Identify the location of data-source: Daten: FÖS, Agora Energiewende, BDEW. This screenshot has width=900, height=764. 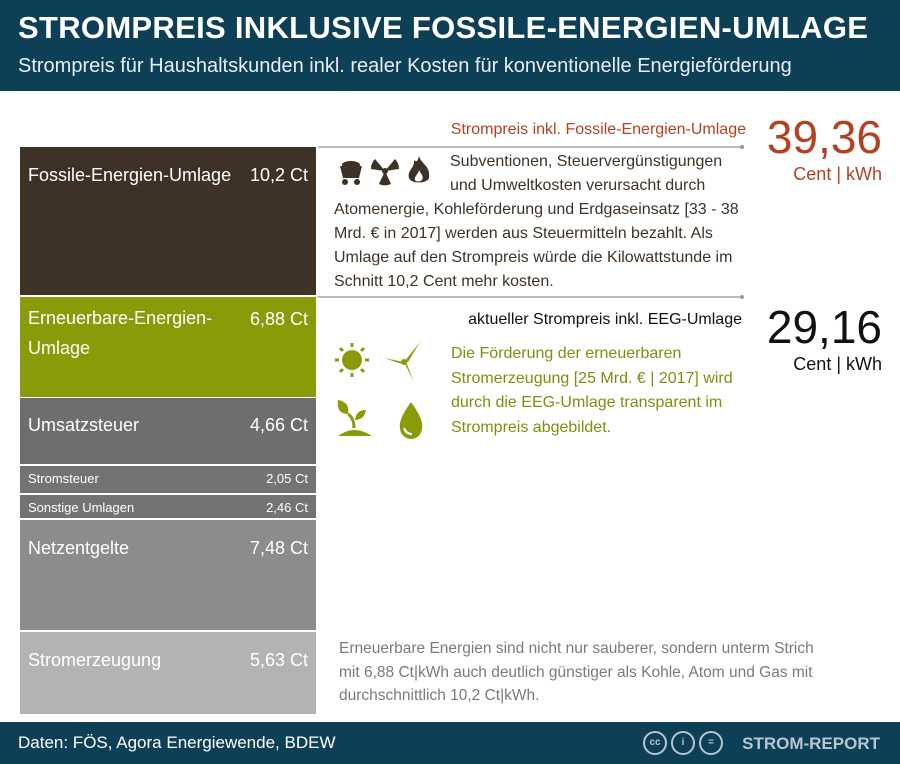
(177, 742).